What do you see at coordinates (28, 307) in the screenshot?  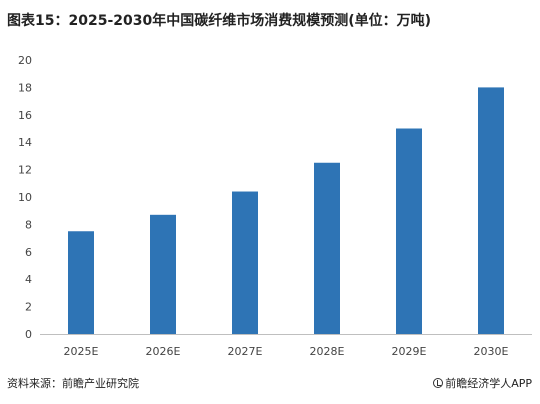 I see `y-tick-label: 2` at bounding box center [28, 307].